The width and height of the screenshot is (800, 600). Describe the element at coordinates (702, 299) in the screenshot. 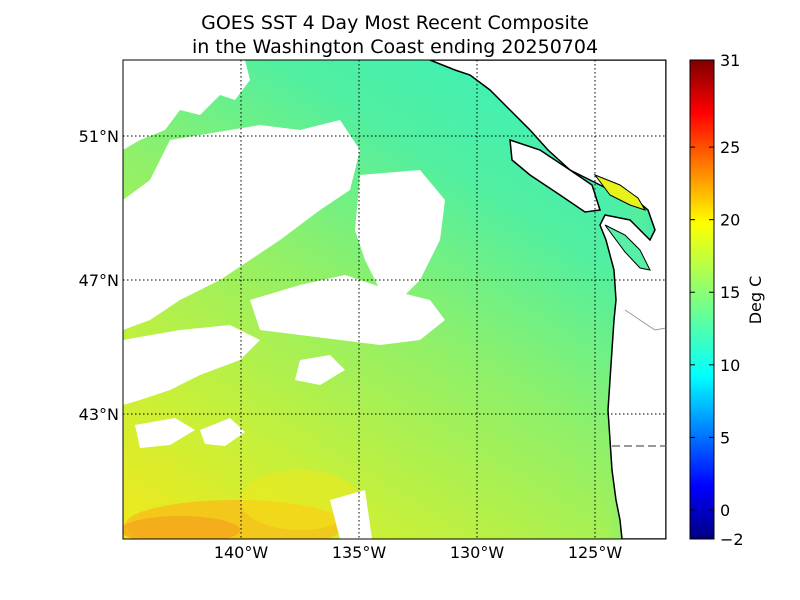

I see `colorbar` at that location.